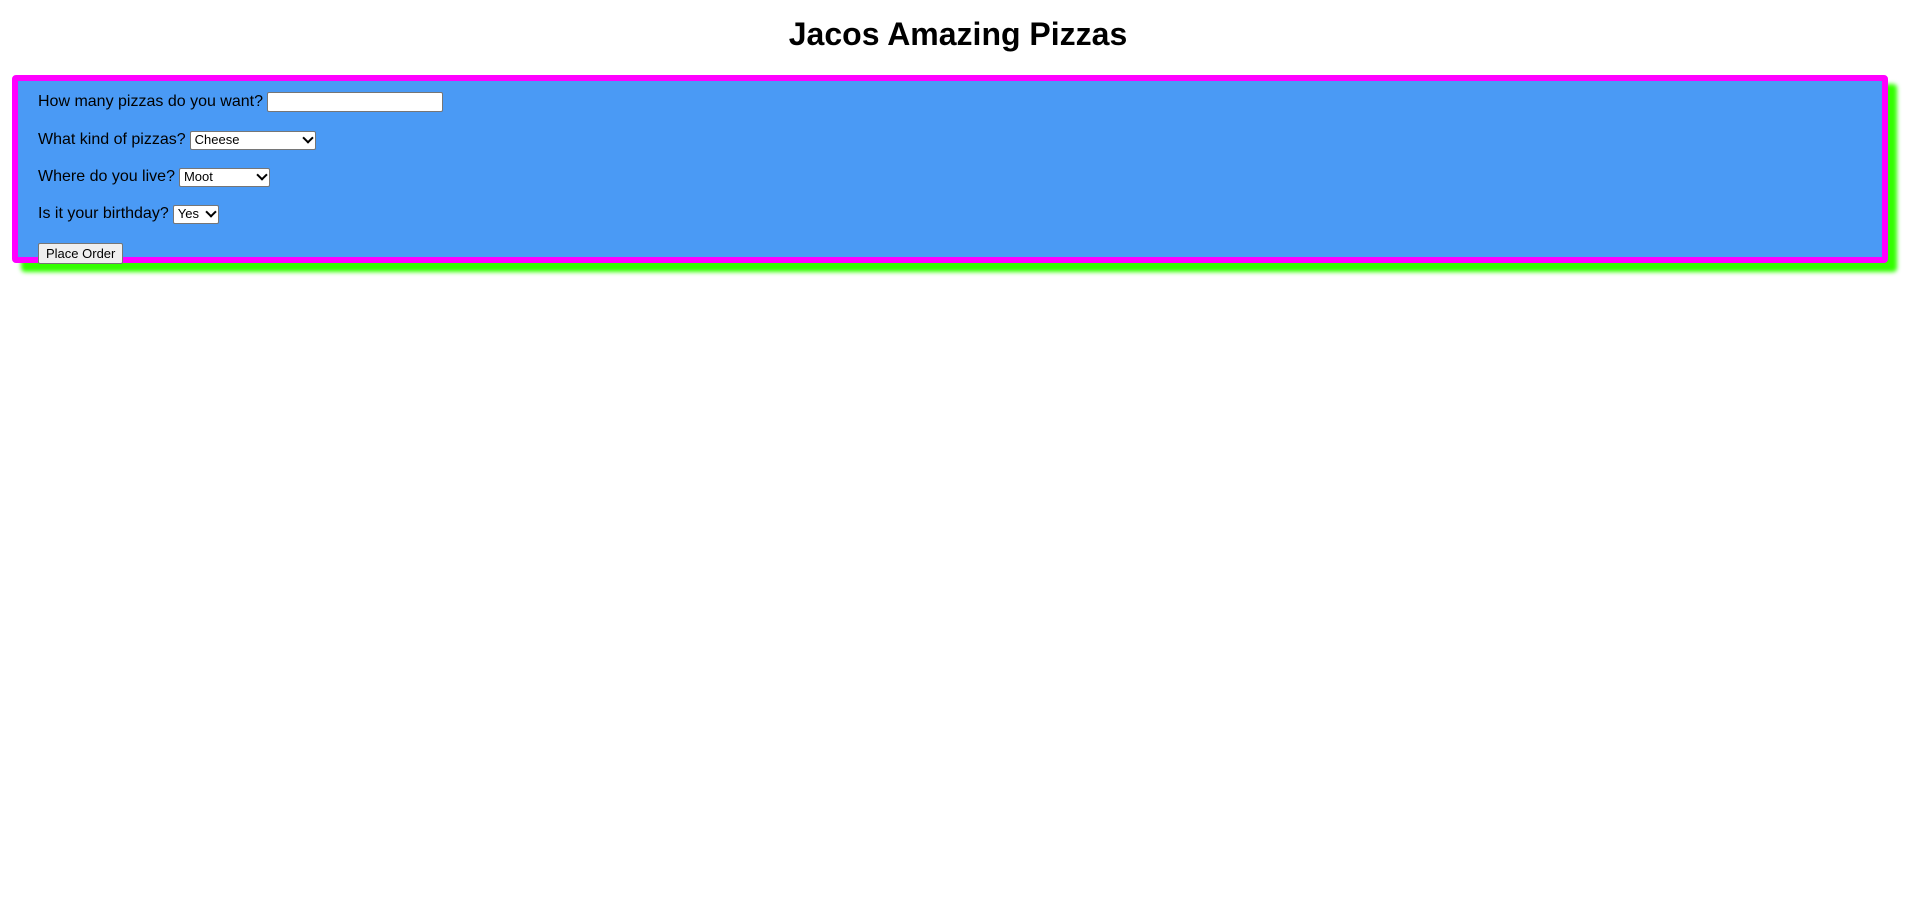 The image size is (1916, 905). I want to click on pizza-kind-label: What kind of pizzas?, so click(112, 139).